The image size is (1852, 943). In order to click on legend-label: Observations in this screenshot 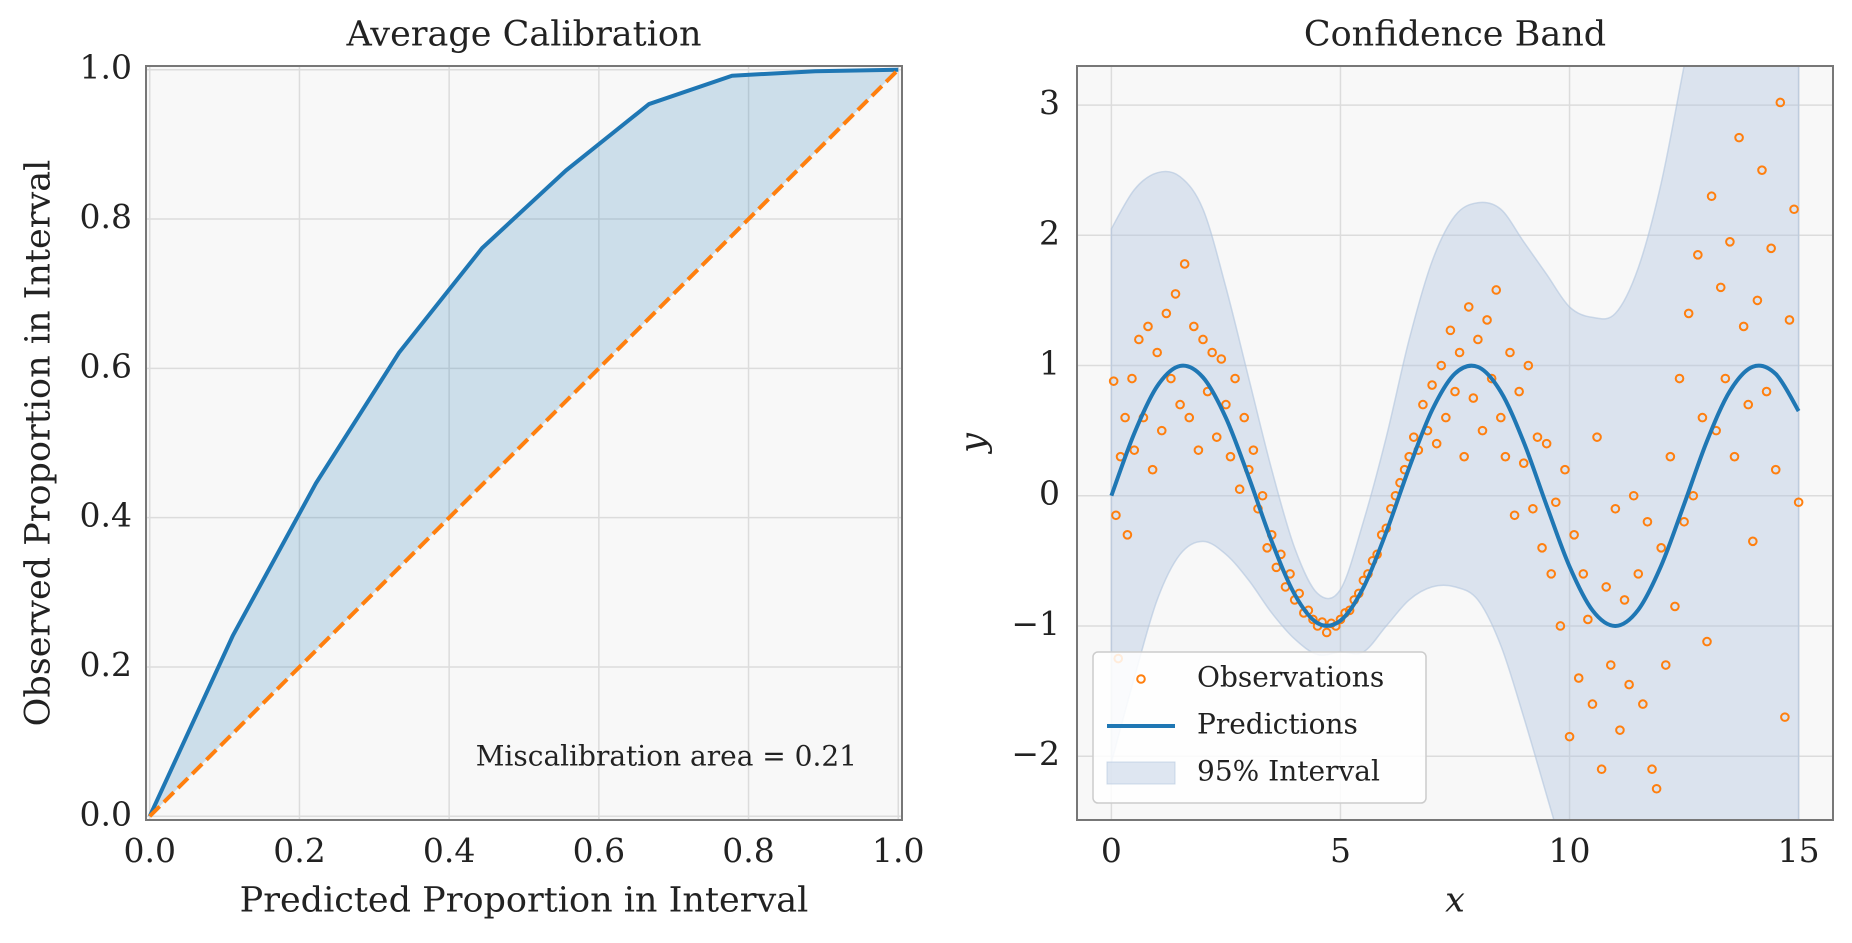, I will do `click(1290, 677)`.